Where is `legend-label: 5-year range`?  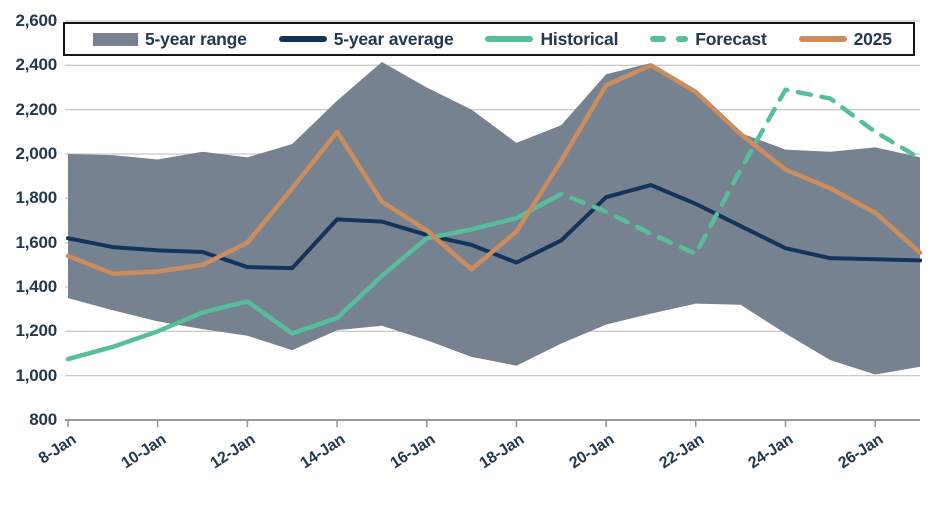
legend-label: 5-year range is located at coordinates (196, 38).